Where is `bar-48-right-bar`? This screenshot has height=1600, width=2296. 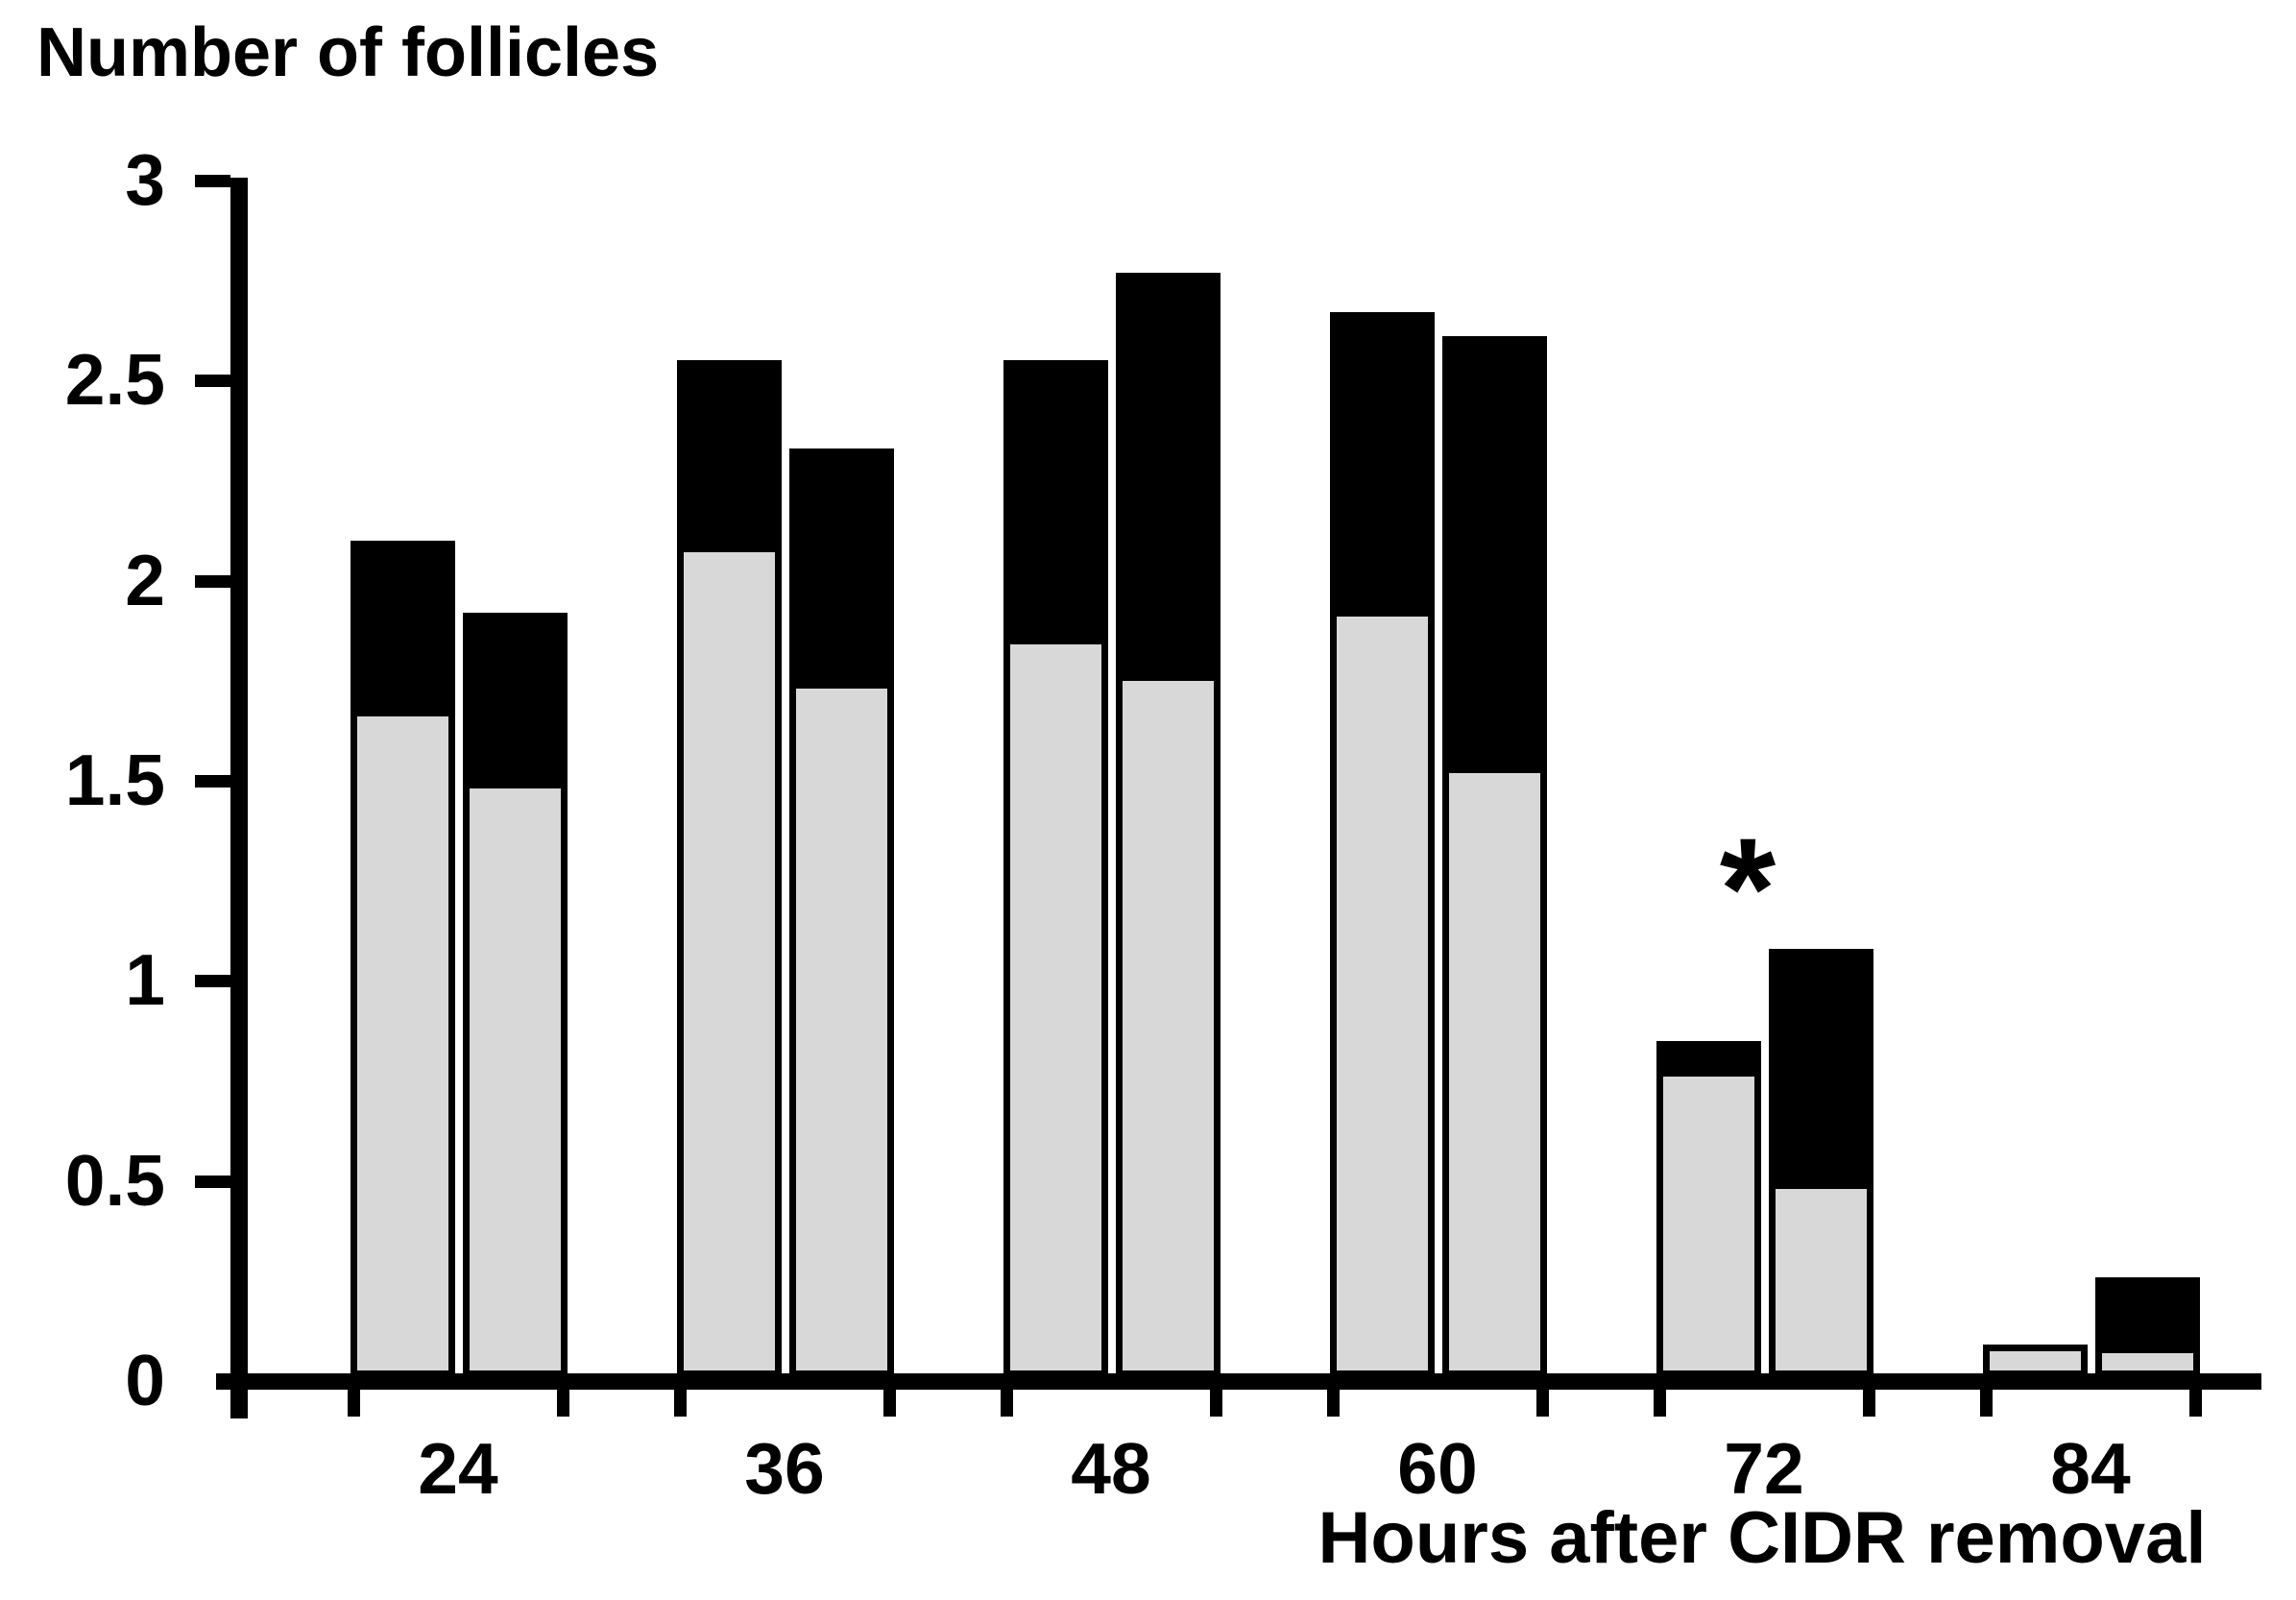
bar-48-right-bar is located at coordinates (1168, 824).